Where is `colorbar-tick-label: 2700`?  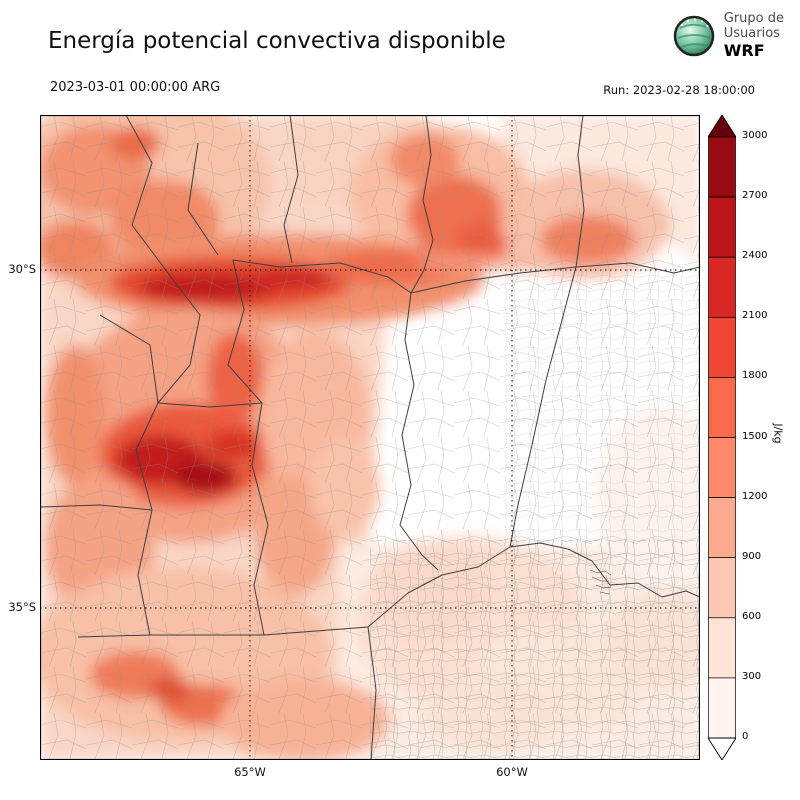
colorbar-tick-label: 2700 is located at coordinates (755, 195).